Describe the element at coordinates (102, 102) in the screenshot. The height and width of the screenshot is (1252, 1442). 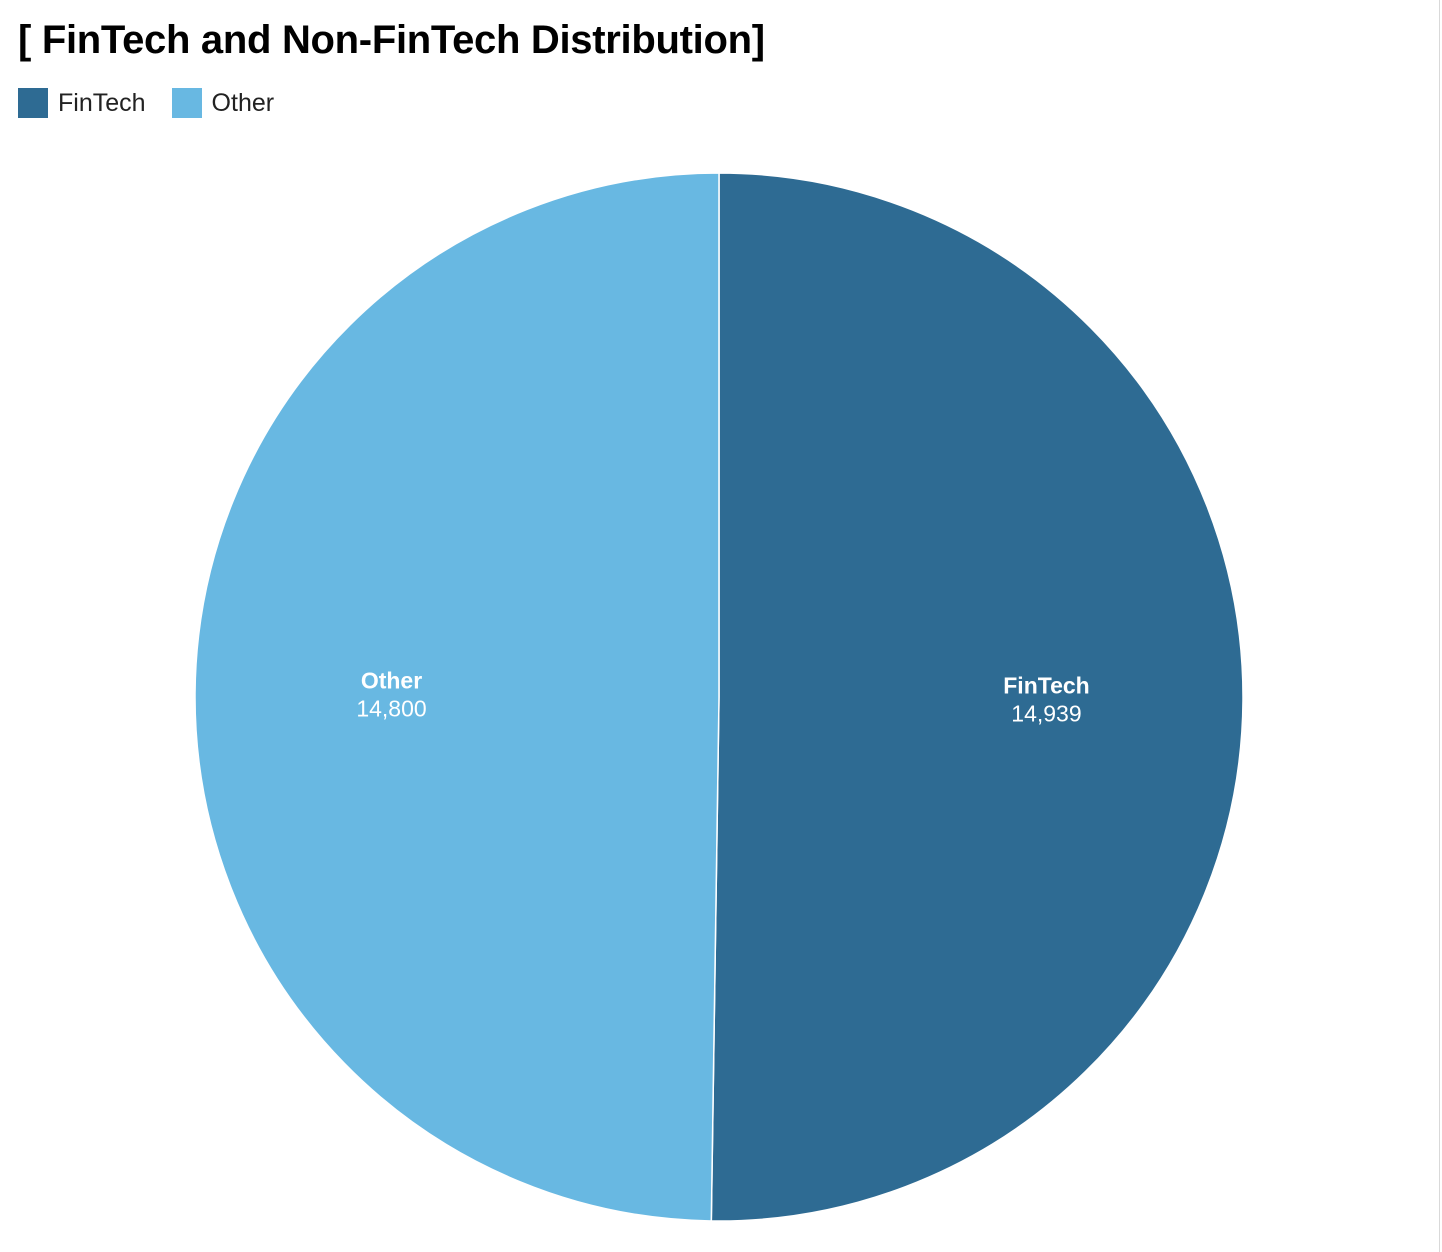
I see `legend-label-fintech: FinTech` at that location.